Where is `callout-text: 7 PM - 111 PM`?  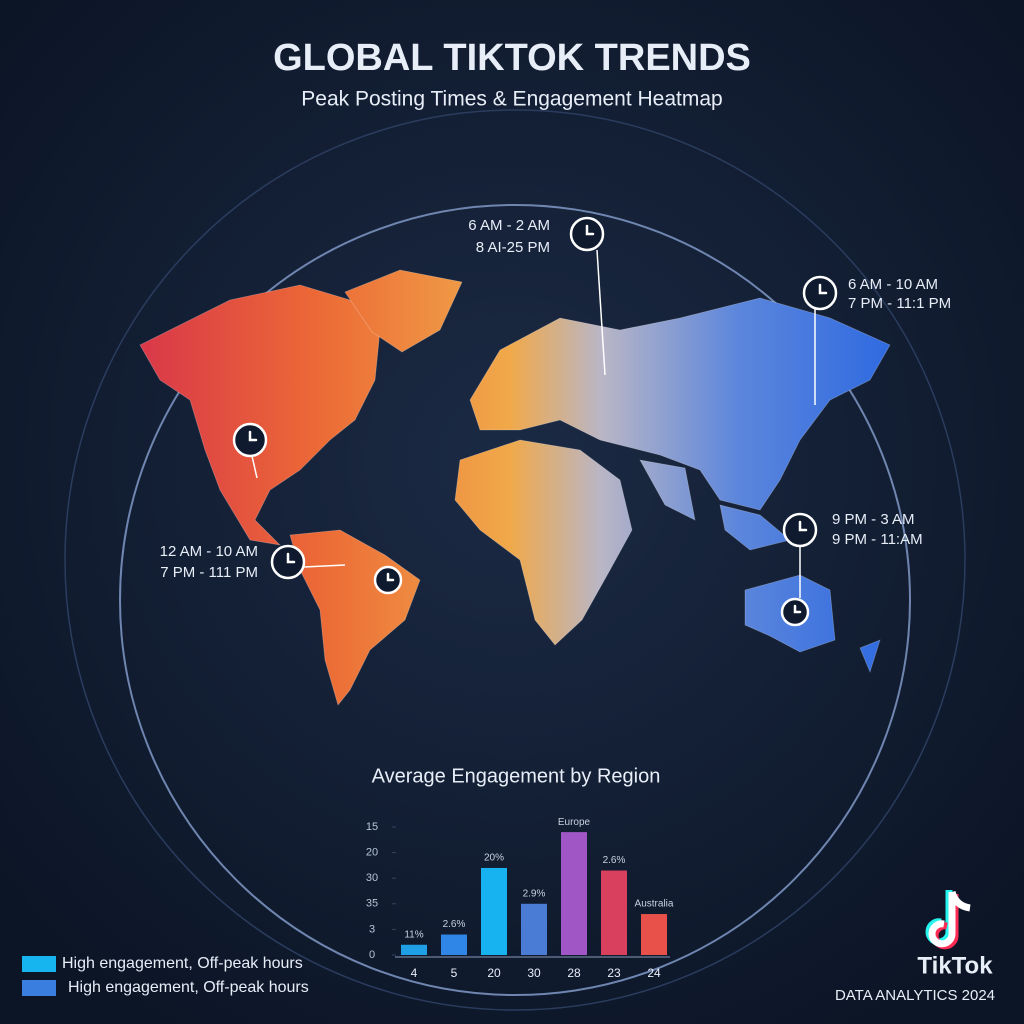
callout-text: 7 PM - 111 PM is located at coordinates (209, 572).